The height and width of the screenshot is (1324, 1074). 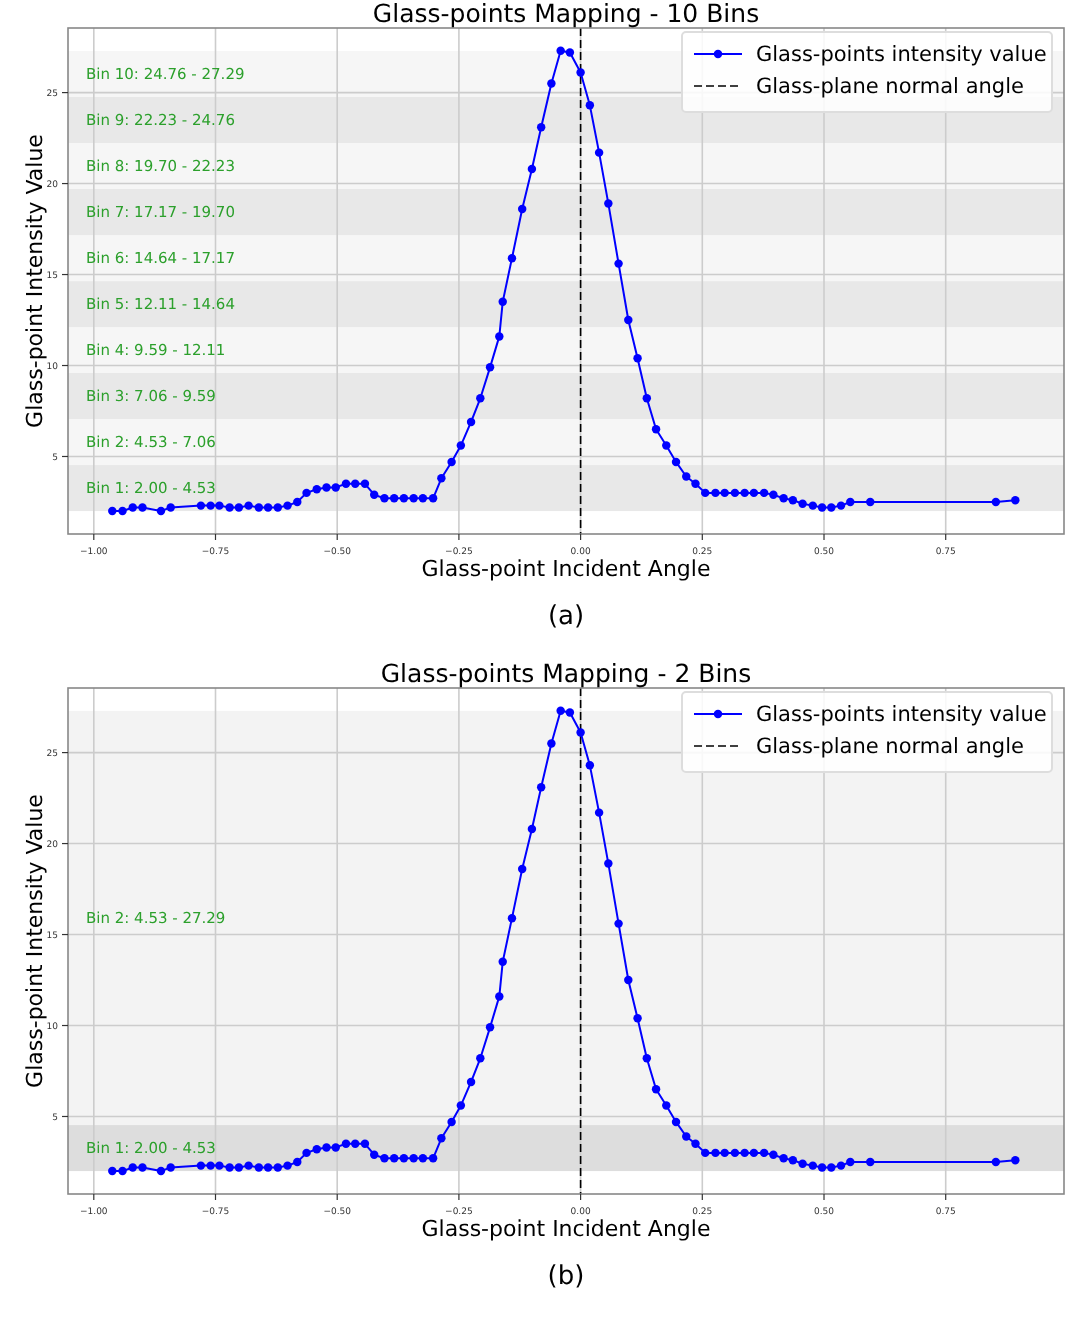 I want to click on text: (a), so click(x=566, y=617).